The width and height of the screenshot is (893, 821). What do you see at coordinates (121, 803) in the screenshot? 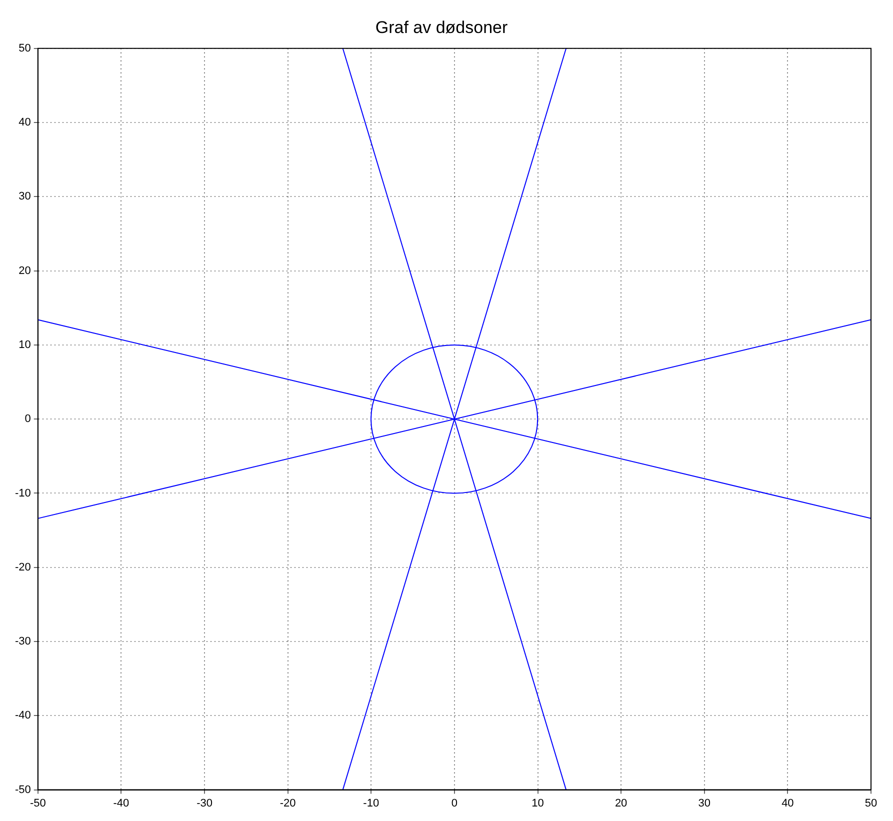
I see `x-tick-label: -40` at bounding box center [121, 803].